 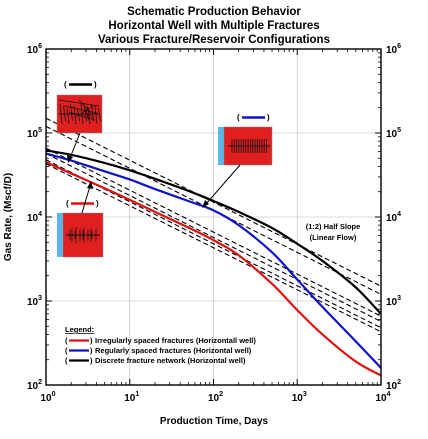 I want to click on inset-discrete-paren-close: ), so click(x=95, y=84).